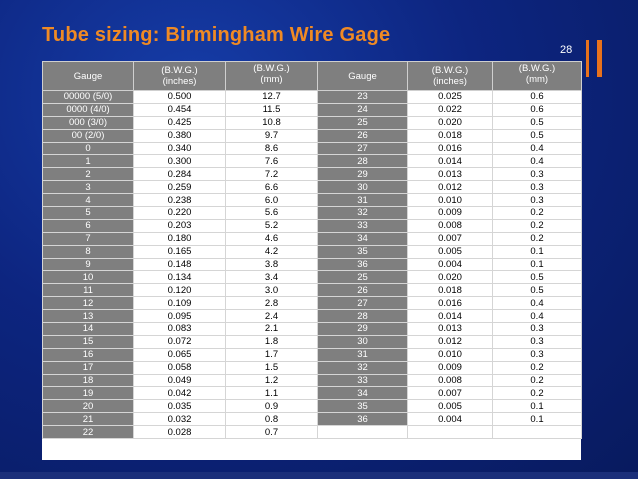  I want to click on cell-inches: 0.340, so click(179, 148).